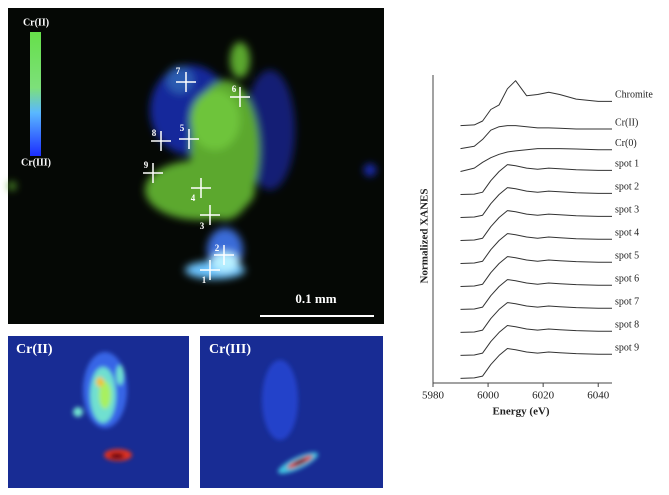 The image size is (669, 495). What do you see at coordinates (626, 143) in the screenshot?
I see `series-label: Cr(0)` at bounding box center [626, 143].